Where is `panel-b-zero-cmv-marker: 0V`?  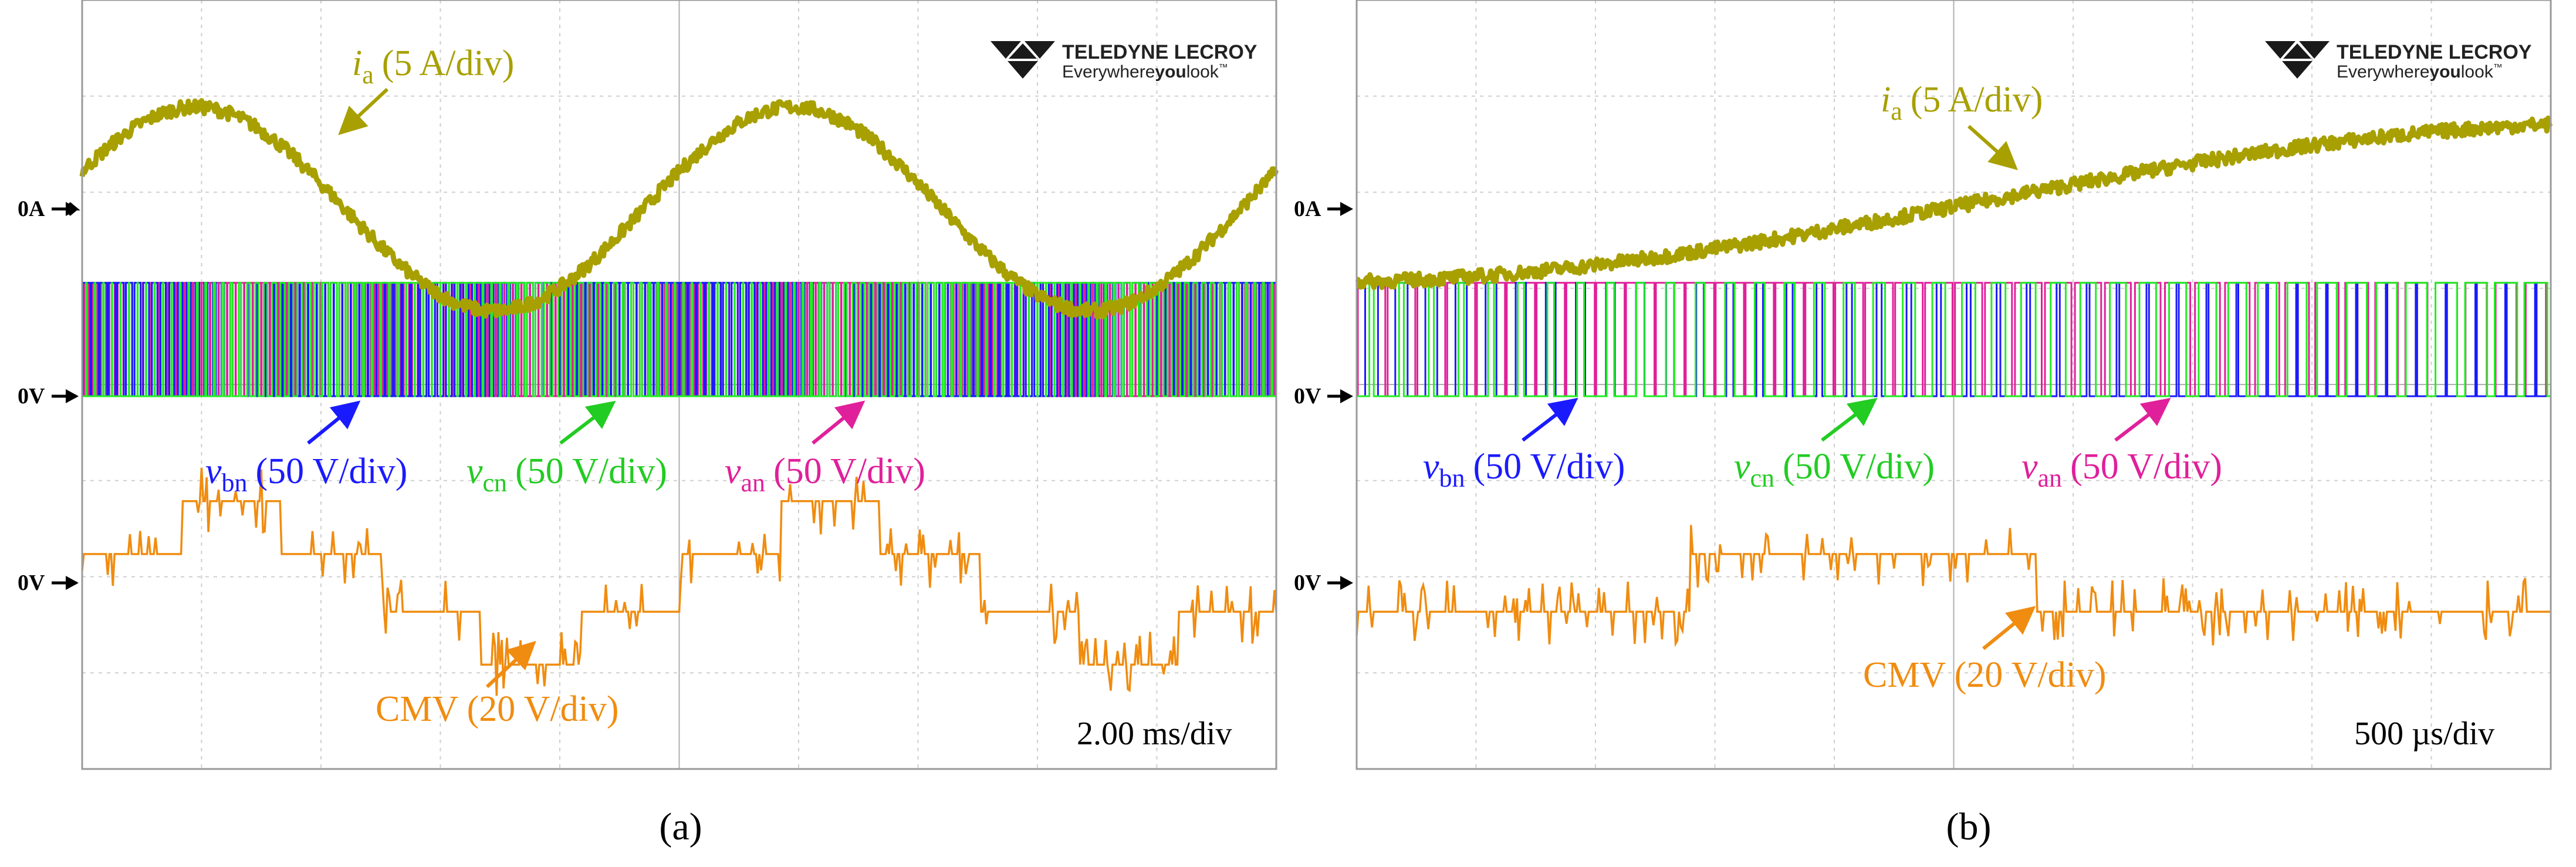
panel-b-zero-cmv-marker: 0V is located at coordinates (1323, 583).